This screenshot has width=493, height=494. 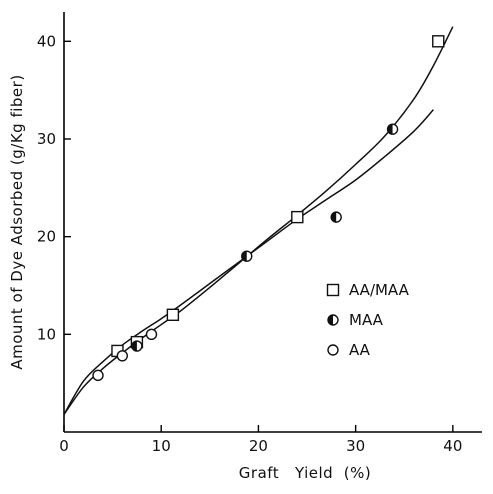 I want to click on legend-marker-maa, so click(x=333, y=320).